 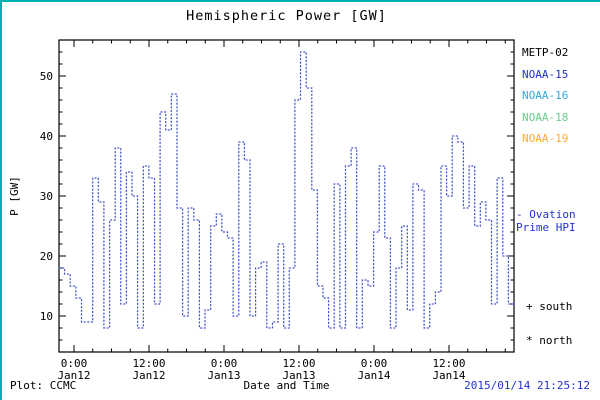 What do you see at coordinates (545, 138) in the screenshot?
I see `legend-item-noaa-19: NOAA-19` at bounding box center [545, 138].